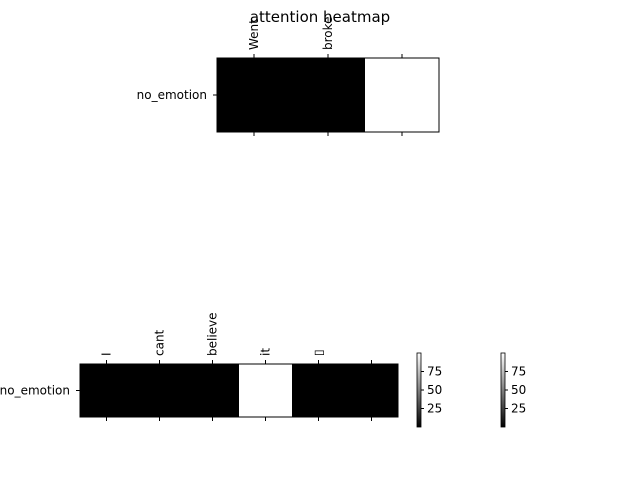 This screenshot has width=640, height=484. Describe the element at coordinates (320, 17) in the screenshot. I see `chart-title: attention heatmap` at that location.